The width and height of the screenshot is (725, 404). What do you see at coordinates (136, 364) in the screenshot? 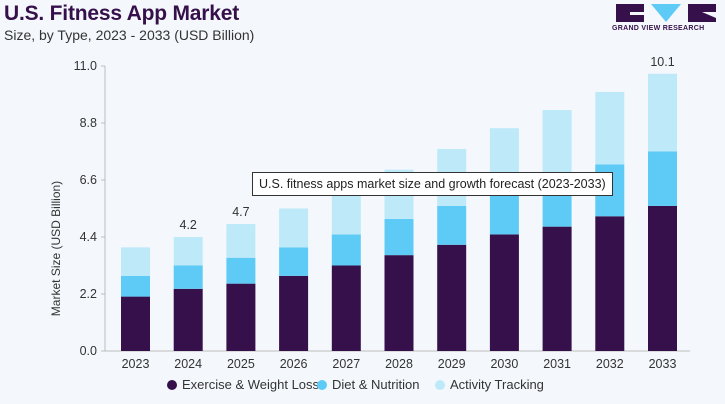
I see `x-tick-label: 2023` at bounding box center [136, 364].